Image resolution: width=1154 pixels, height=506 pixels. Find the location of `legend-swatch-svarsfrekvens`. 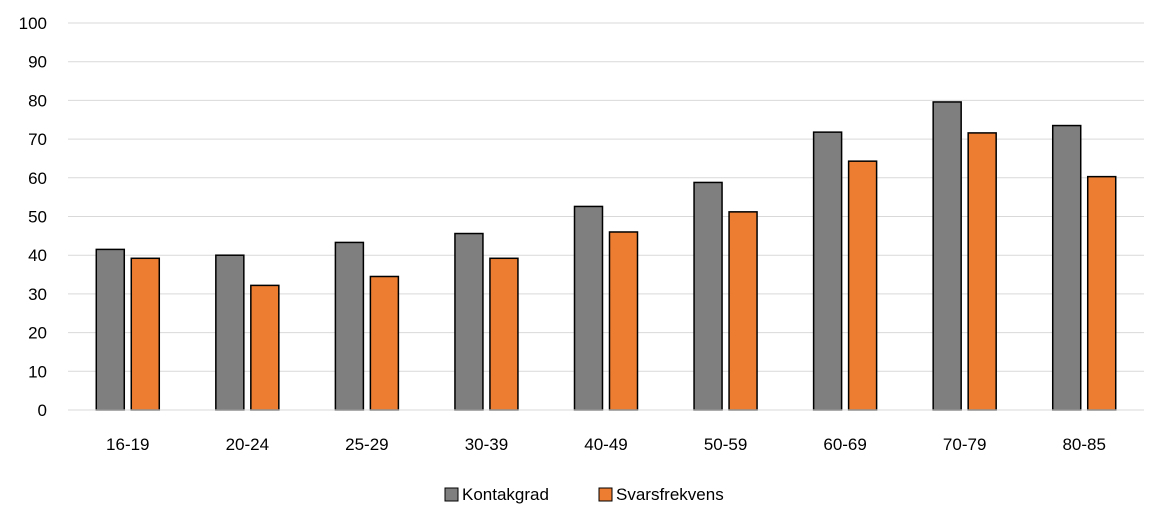

legend-swatch-svarsfrekvens is located at coordinates (605, 494).